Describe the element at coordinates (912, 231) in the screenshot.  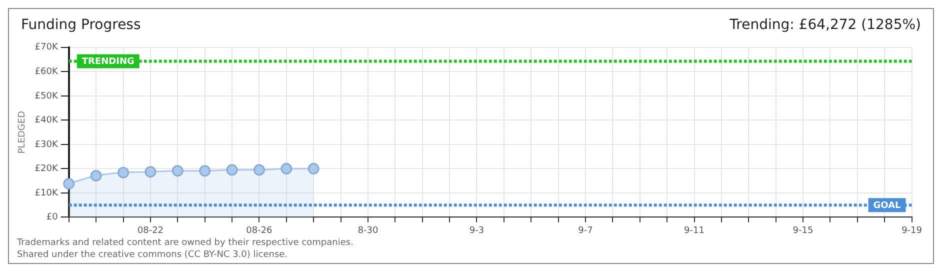
I see `x-tick-label: 9-19` at that location.